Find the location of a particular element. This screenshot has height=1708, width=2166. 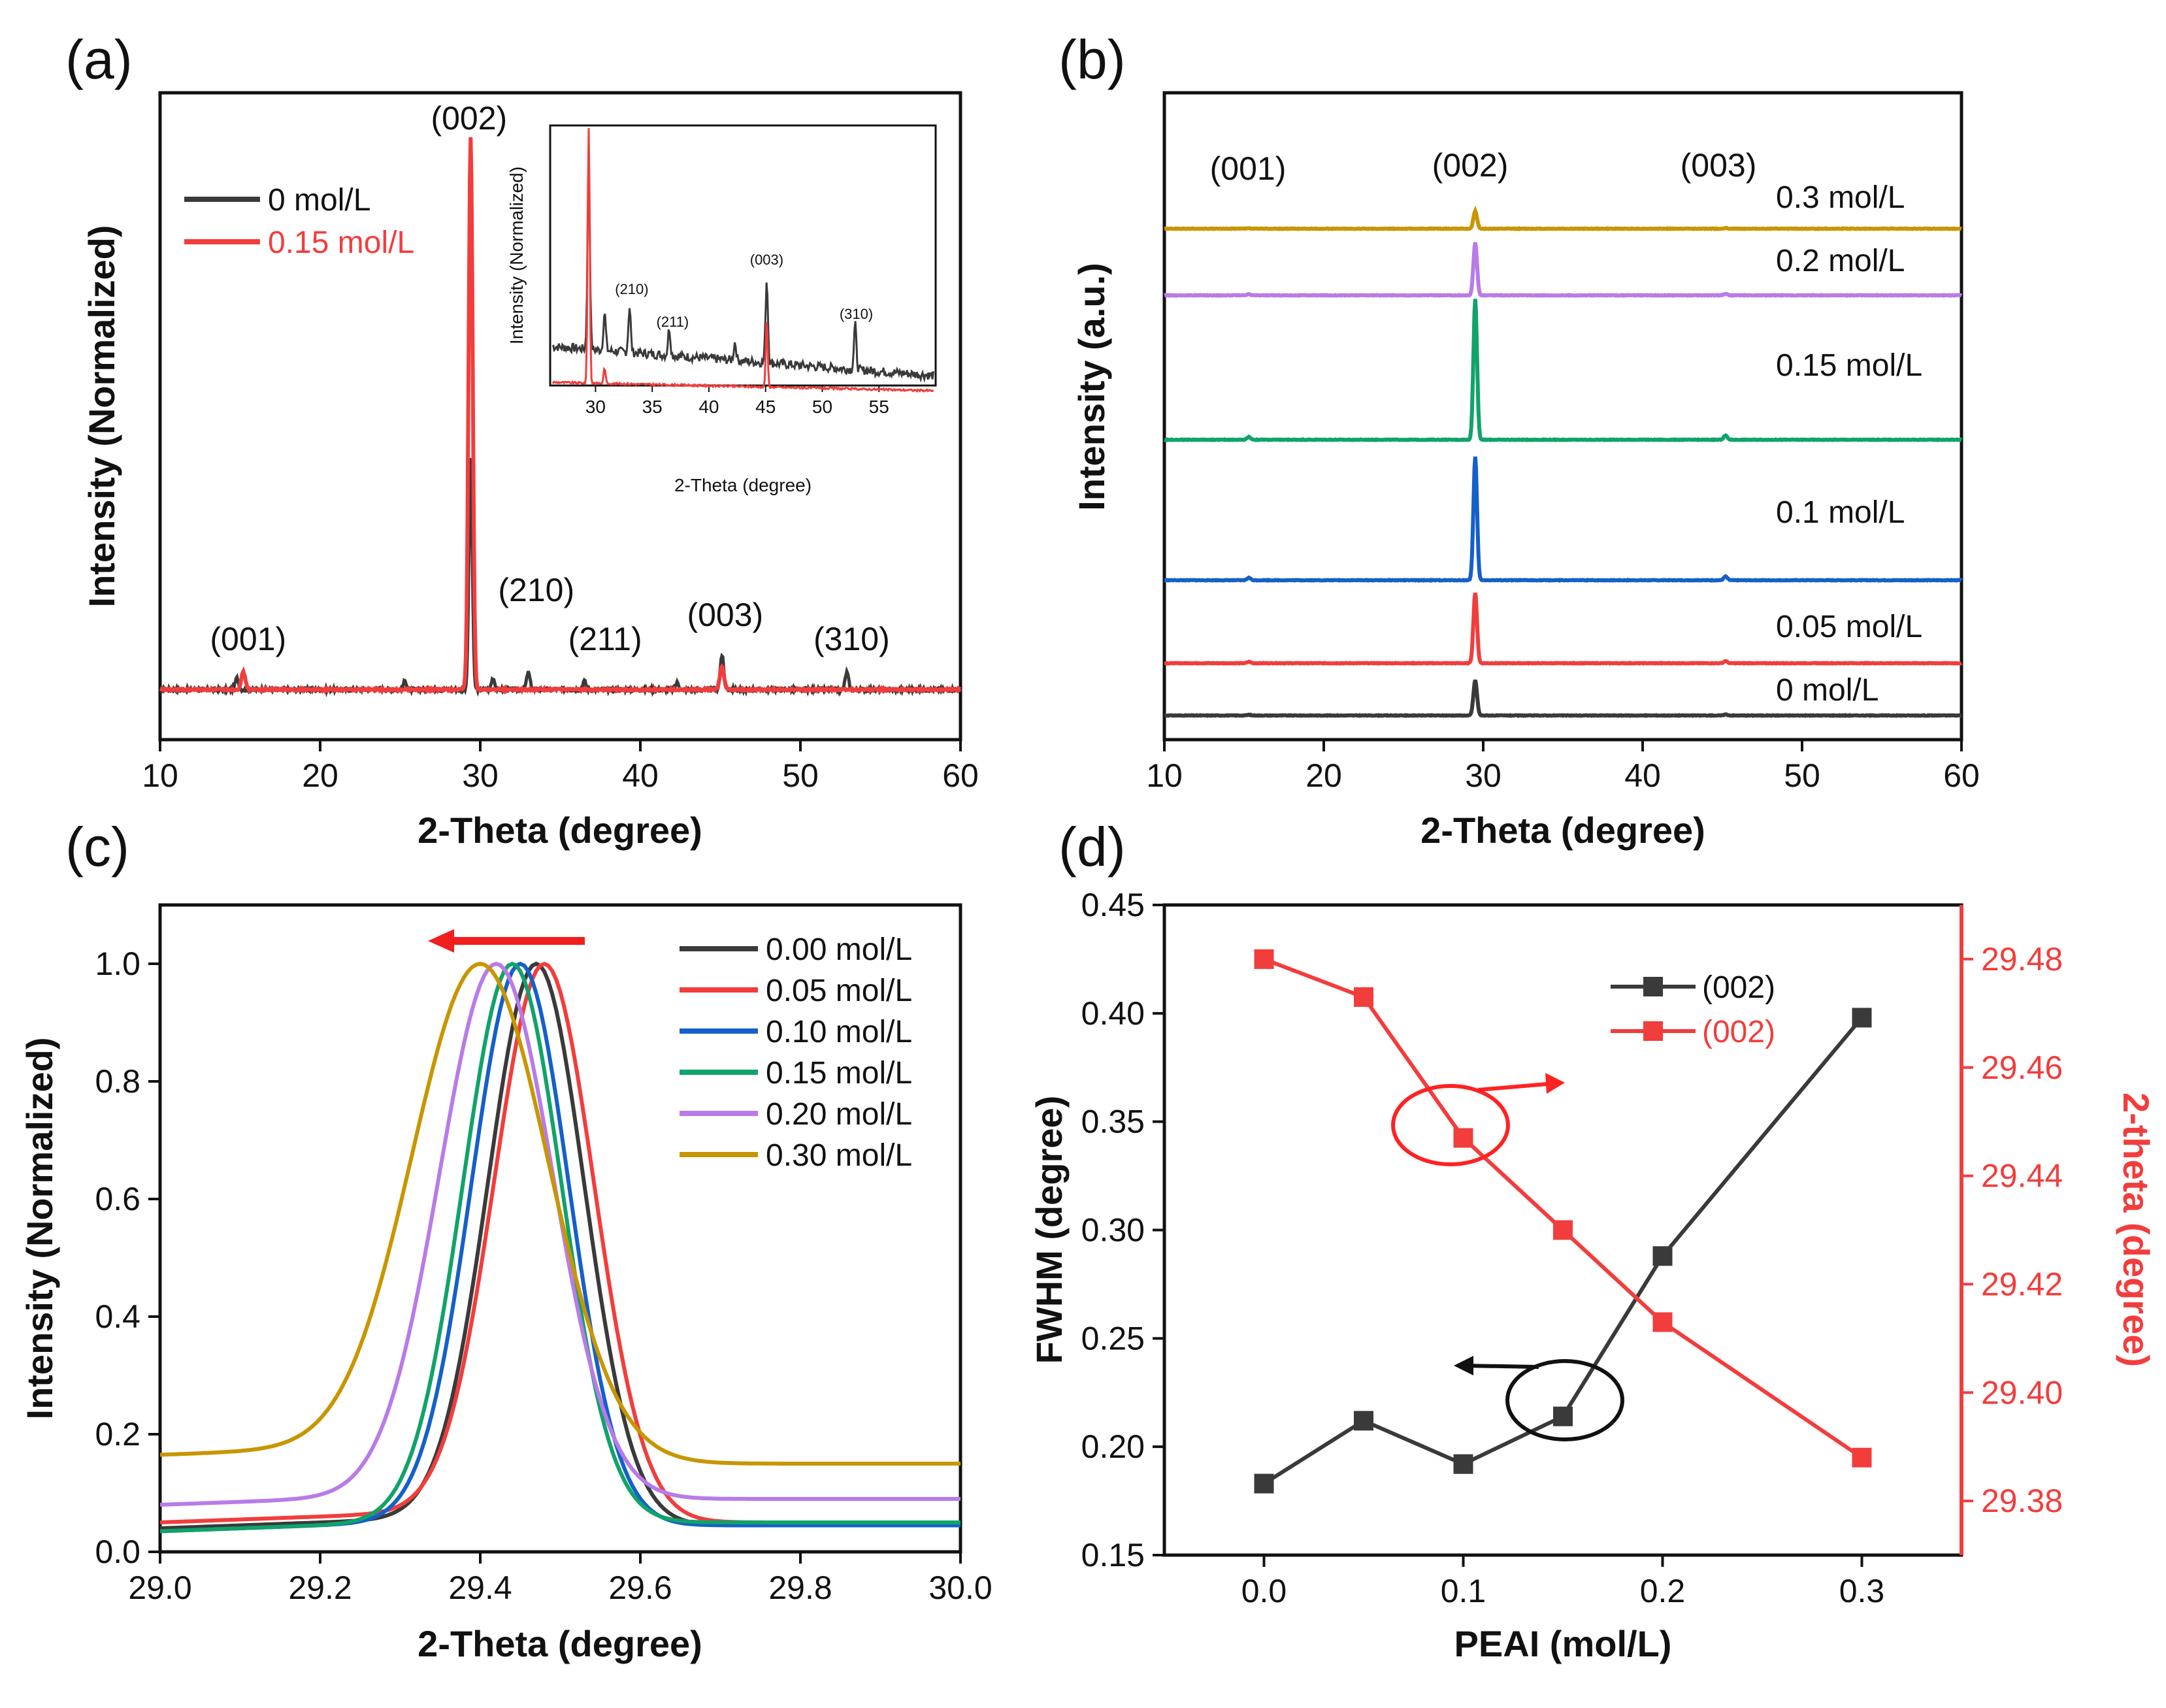

panel-b-frame is located at coordinates (1562, 416).